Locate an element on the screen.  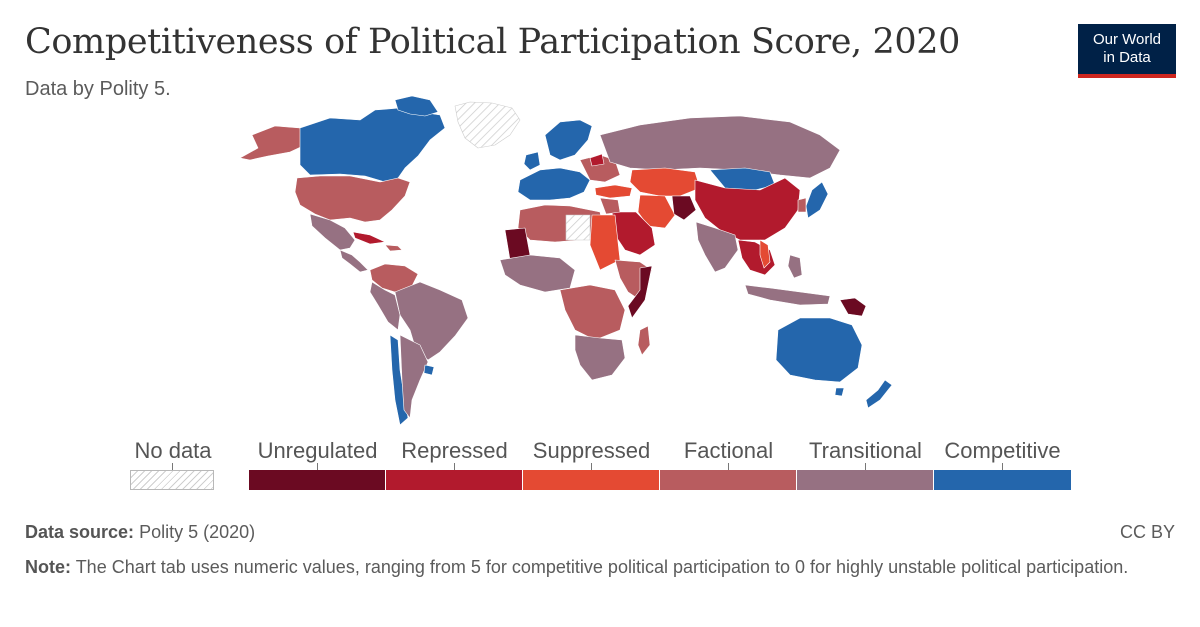
alaska-region is located at coordinates (272, 143).